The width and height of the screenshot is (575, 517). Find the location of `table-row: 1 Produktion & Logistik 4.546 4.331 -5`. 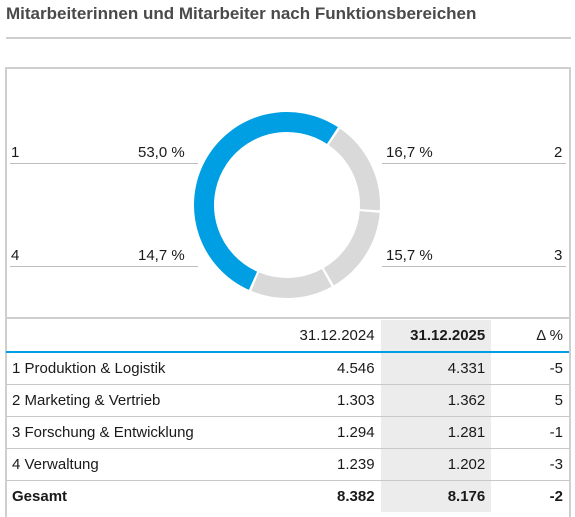

table-row: 1 Produktion & Logistik 4.546 4.331 -5 is located at coordinates (287, 368).